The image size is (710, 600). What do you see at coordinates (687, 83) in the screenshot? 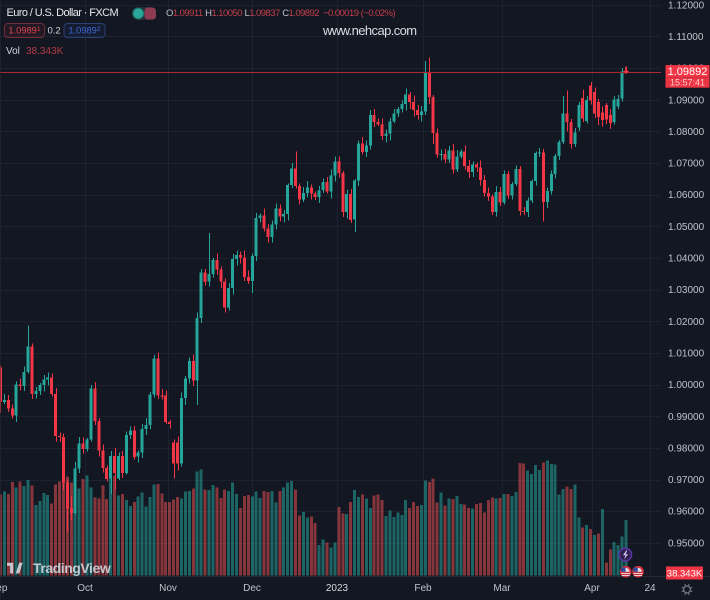
I see `svg-text: 15:57:41` at bounding box center [687, 83].